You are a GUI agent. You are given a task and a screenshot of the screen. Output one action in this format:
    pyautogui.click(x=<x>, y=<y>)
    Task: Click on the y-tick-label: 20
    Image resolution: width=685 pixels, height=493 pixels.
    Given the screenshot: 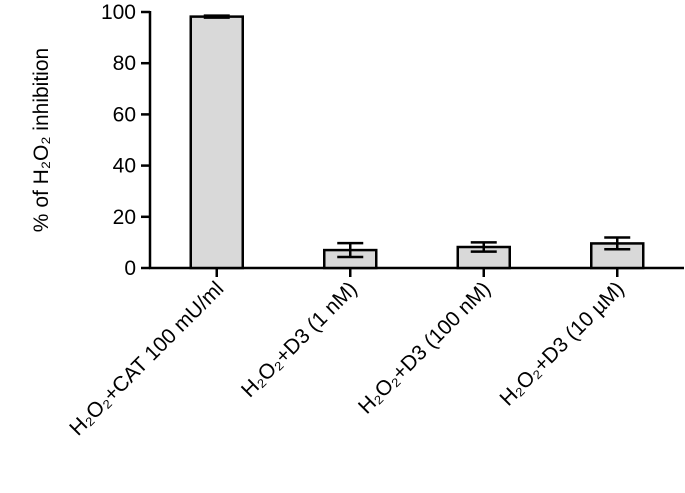 What is the action you would take?
    pyautogui.click(x=124, y=217)
    